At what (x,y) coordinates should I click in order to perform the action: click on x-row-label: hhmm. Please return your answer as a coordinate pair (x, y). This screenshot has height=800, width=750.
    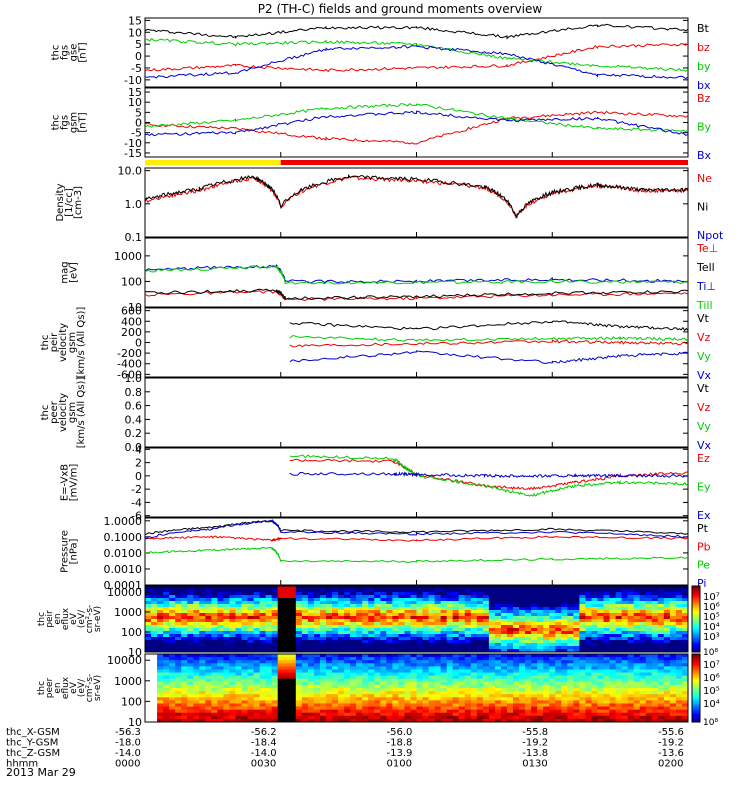
    Looking at the image, I should click on (22, 764).